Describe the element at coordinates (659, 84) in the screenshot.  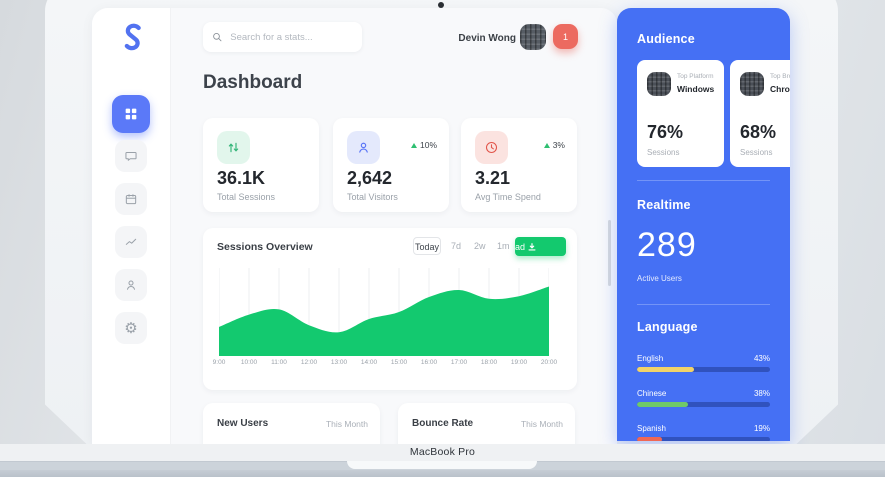
I see `platform-icon` at that location.